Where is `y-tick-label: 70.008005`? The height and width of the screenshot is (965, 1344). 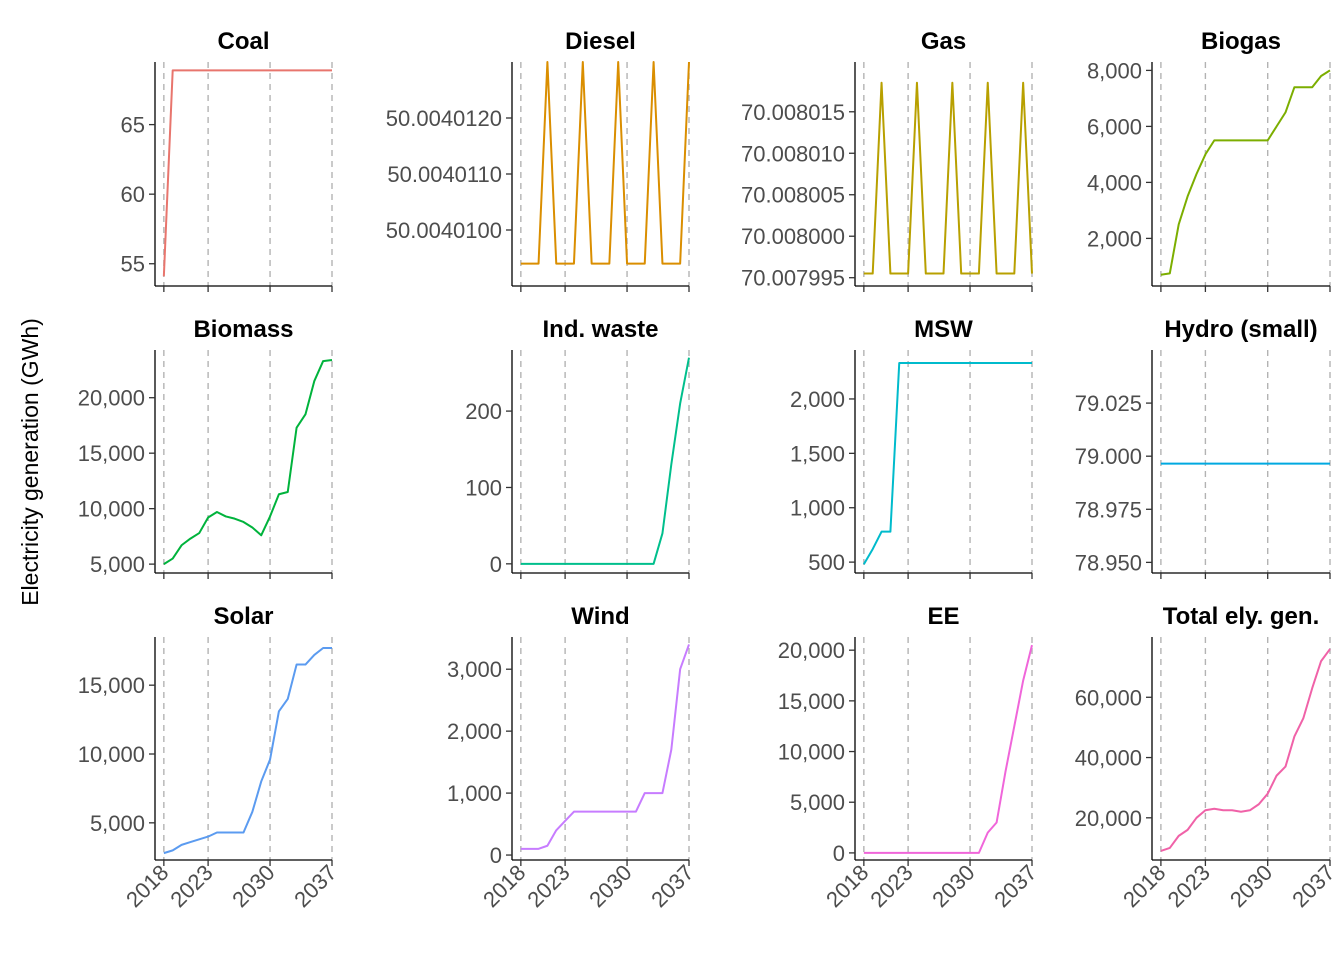 y-tick-label: 70.008005 is located at coordinates (793, 195).